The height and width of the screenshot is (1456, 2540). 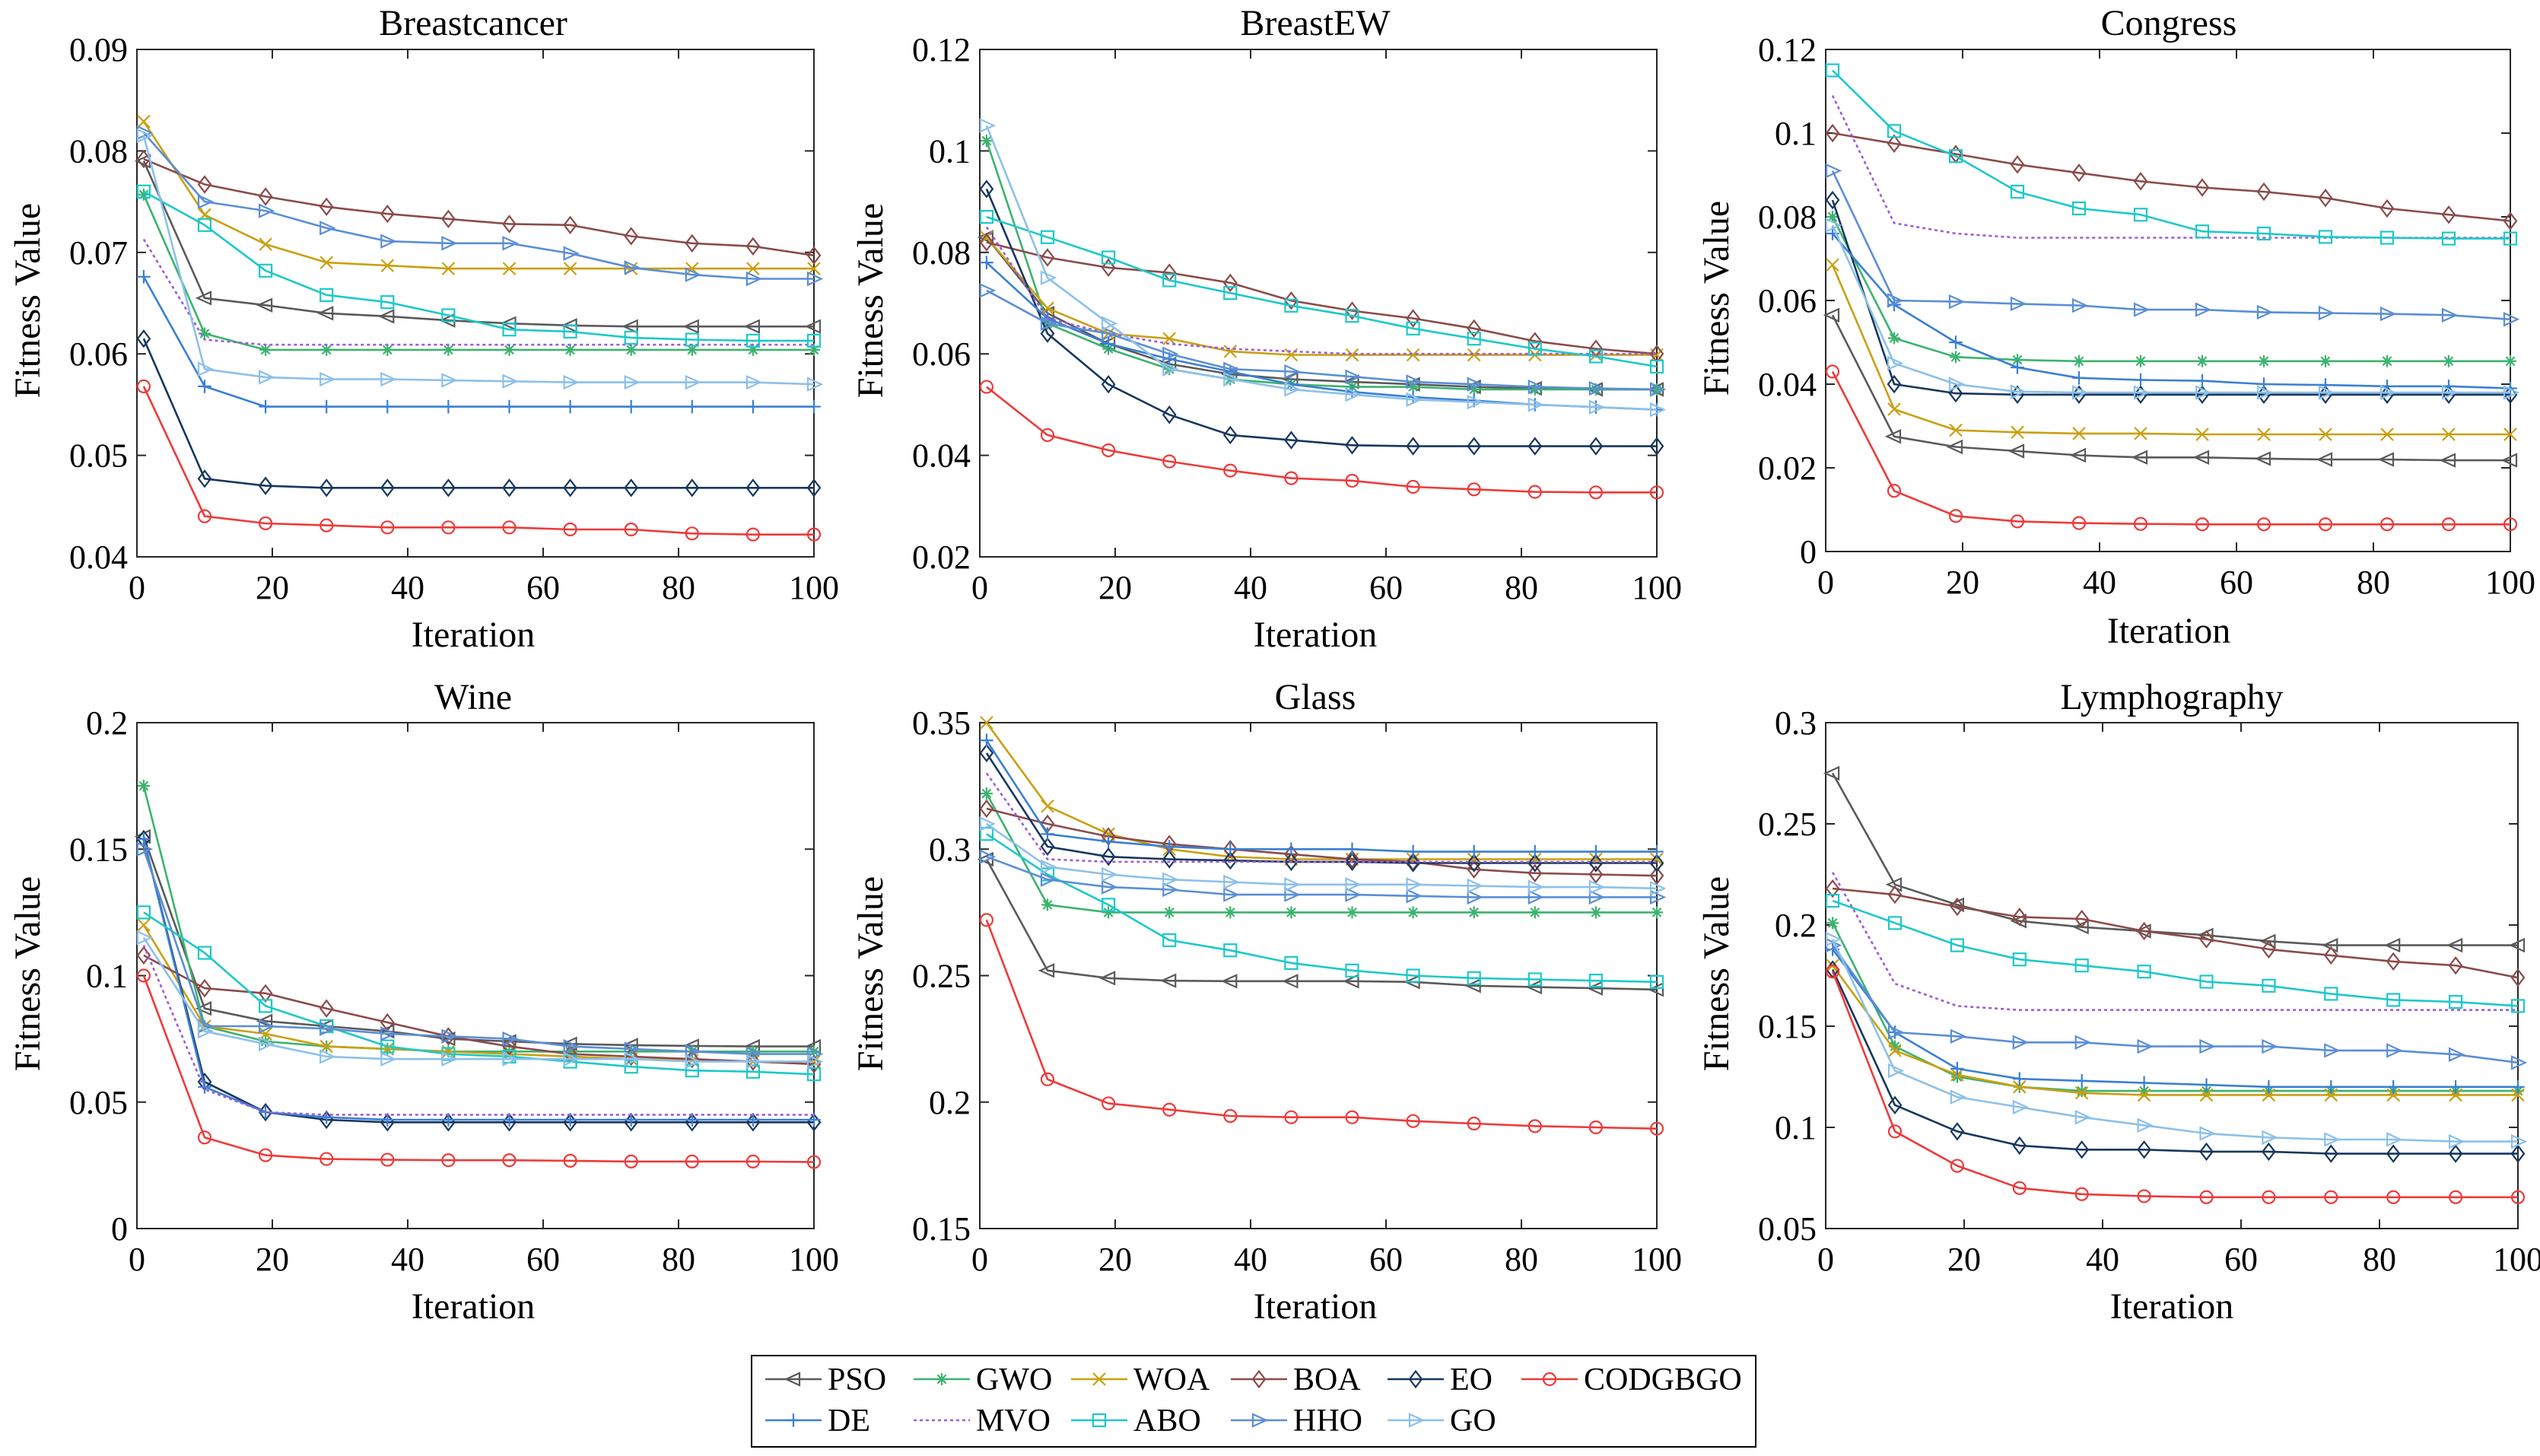 I want to click on x-tick-label: 40, so click(x=407, y=1259).